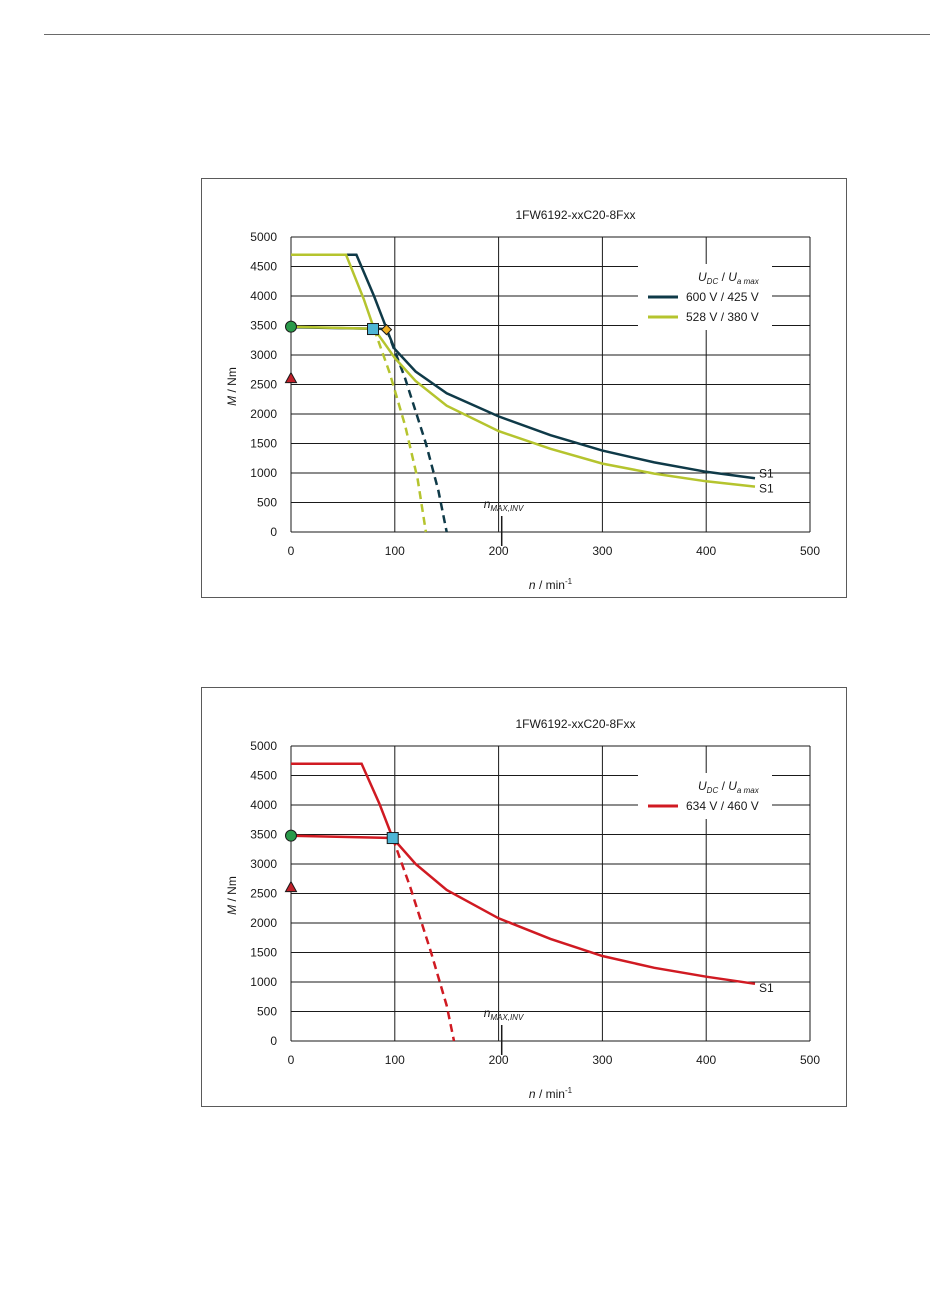  Describe the element at coordinates (487, 34) in the screenshot. I see `page-top-rule` at that location.